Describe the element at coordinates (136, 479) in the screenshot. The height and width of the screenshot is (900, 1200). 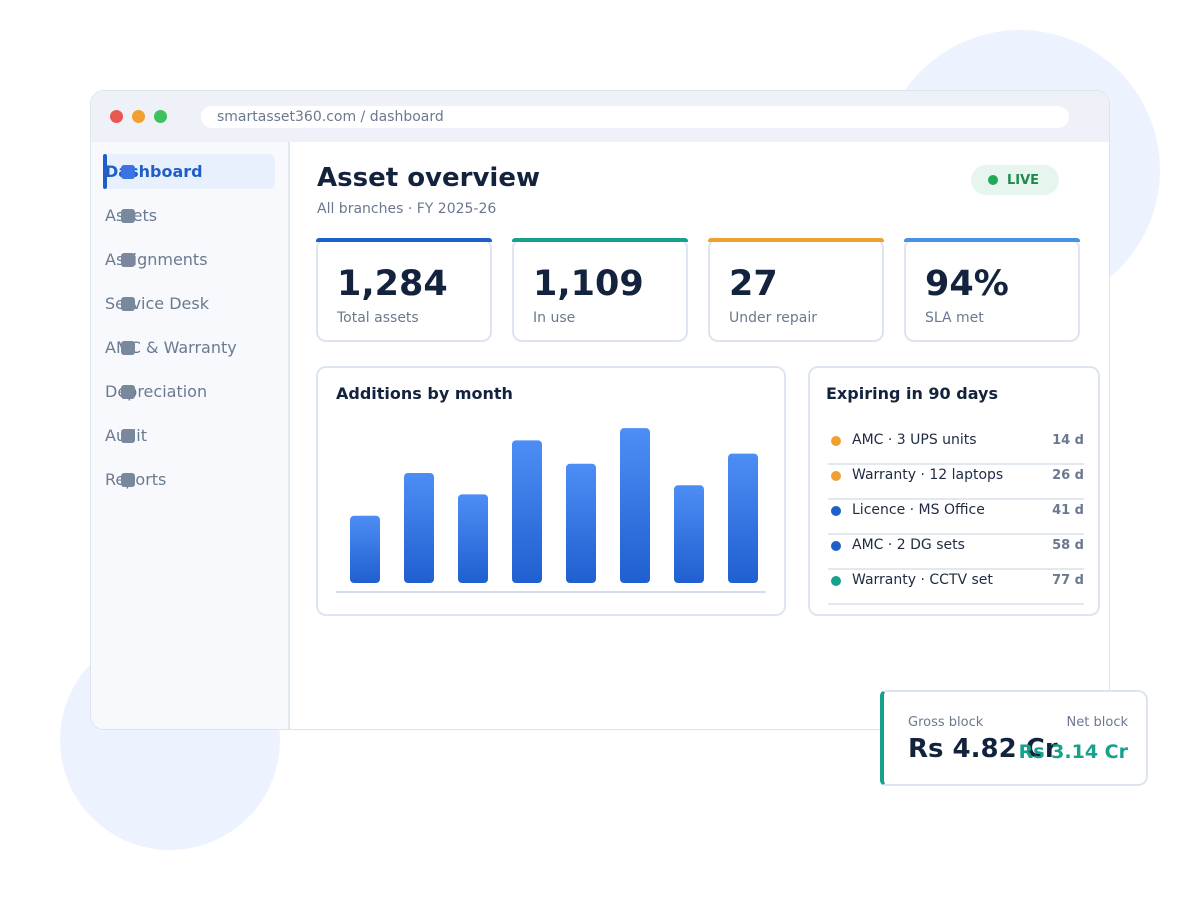
I see `nav-label: Reports` at that location.